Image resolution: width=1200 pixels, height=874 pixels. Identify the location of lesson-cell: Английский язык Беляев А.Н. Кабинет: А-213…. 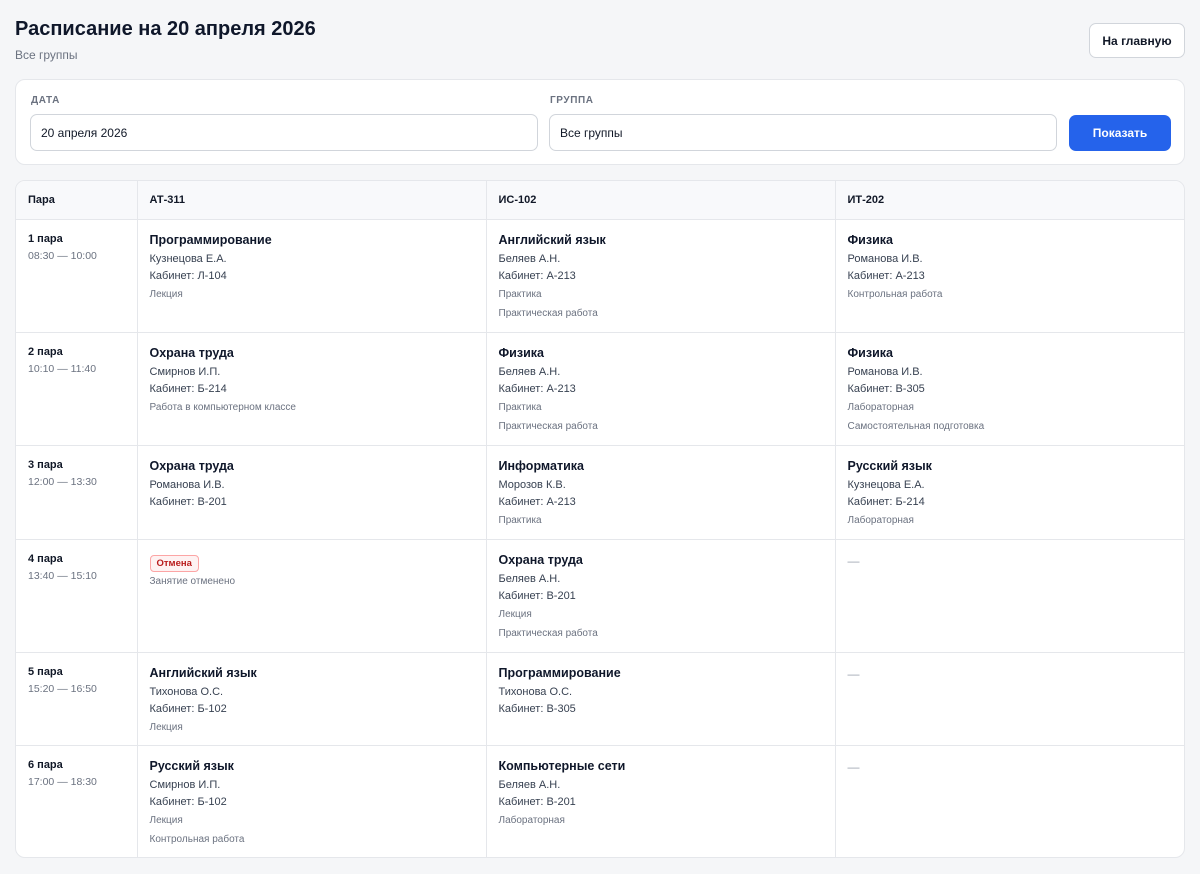
(660, 276).